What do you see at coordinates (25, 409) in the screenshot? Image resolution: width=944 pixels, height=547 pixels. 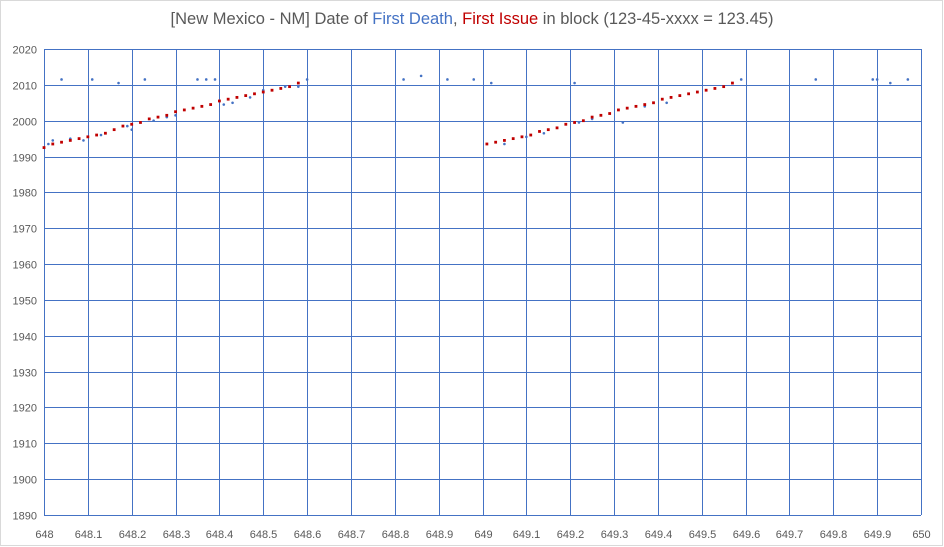 I see `y-tick-label: 1920` at bounding box center [25, 409].